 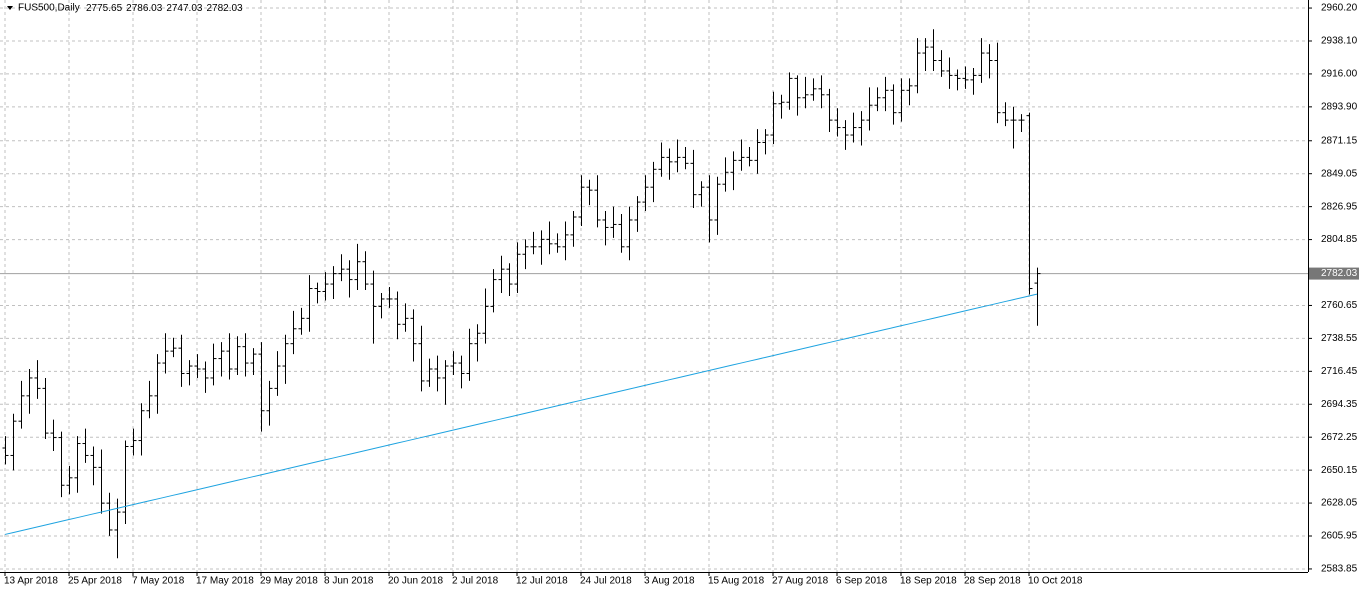 What do you see at coordinates (1339, 569) in the screenshot?
I see `y-tick-label: 2583.85` at bounding box center [1339, 569].